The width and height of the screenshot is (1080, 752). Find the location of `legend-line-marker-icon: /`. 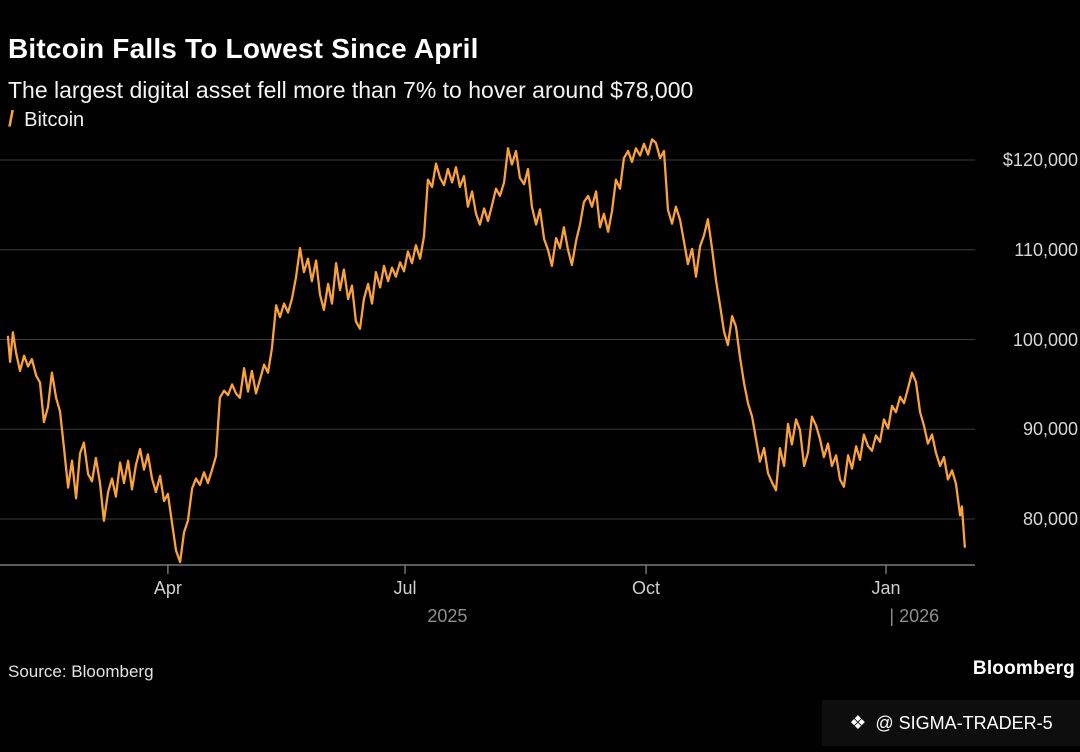

legend-line-marker-icon: / is located at coordinates (11, 118).